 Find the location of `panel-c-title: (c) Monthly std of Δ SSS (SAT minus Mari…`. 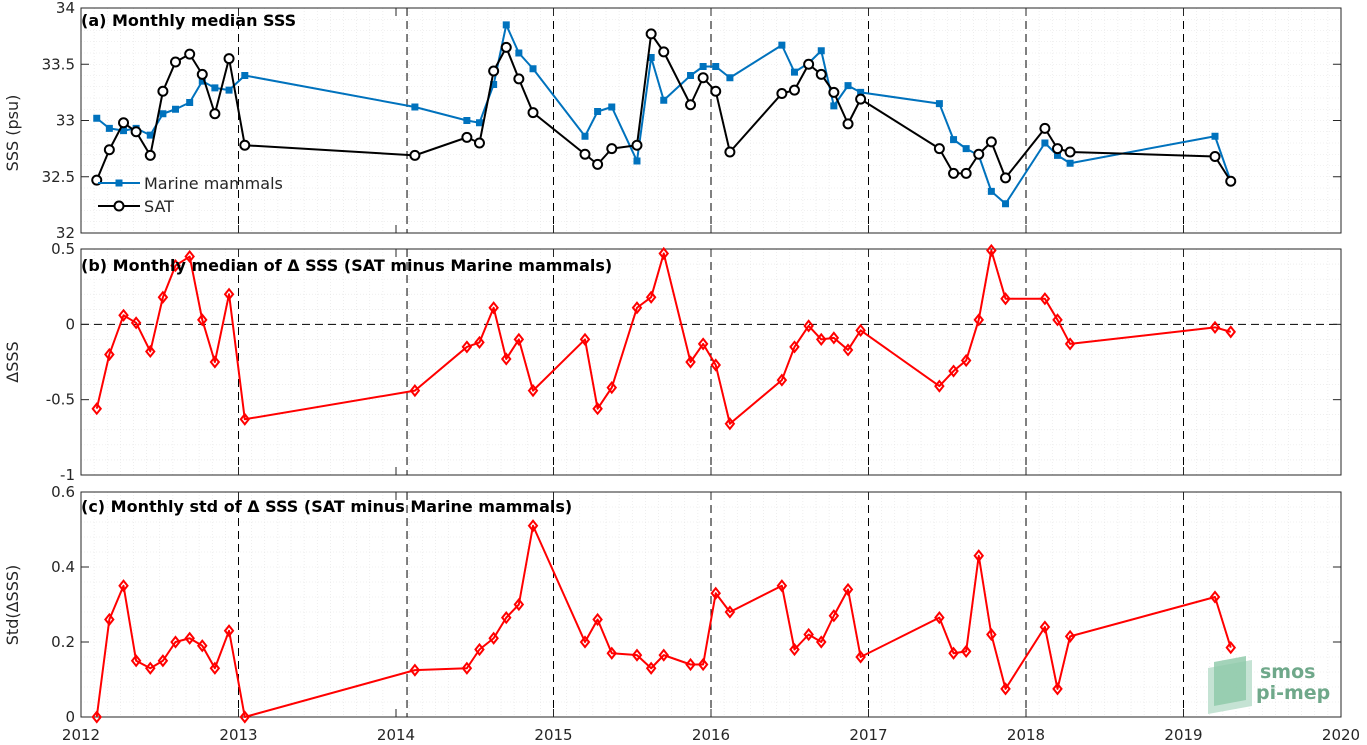

panel-c-title: (c) Monthly std of Δ SSS (SAT minus Mari… is located at coordinates (326, 506).